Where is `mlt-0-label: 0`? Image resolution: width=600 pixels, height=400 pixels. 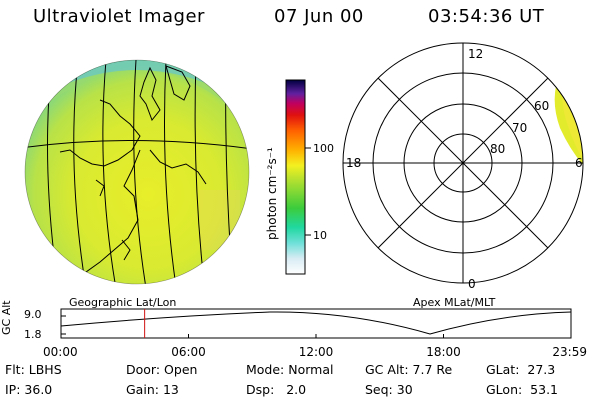 mlt-0-label: 0 is located at coordinates (472, 284).